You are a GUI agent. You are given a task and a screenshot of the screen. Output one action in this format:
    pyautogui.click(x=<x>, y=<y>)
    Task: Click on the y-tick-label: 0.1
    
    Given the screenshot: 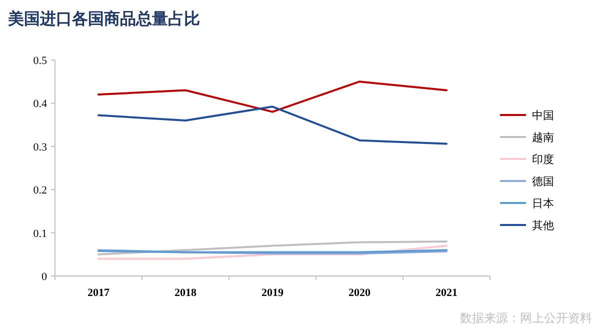 What is the action you would take?
    pyautogui.click(x=40, y=234)
    